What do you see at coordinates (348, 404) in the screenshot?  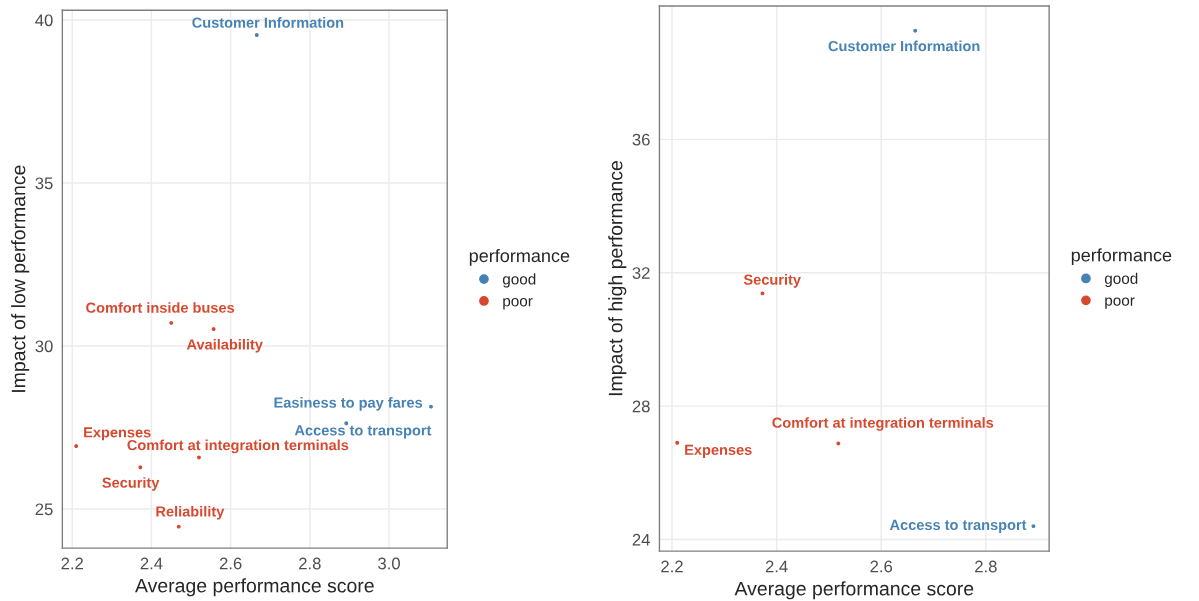 I see `annotation: Easiness to pay fares` at bounding box center [348, 404].